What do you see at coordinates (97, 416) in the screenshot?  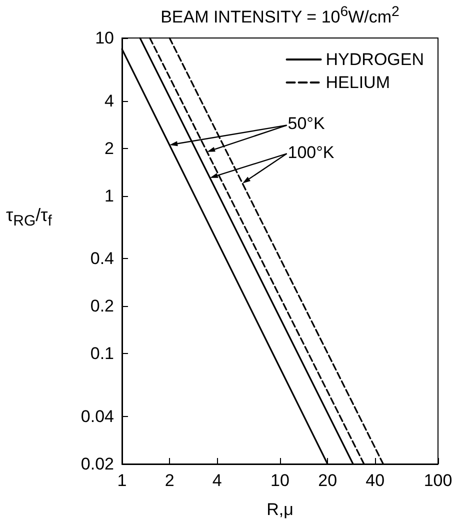 I see `y-tick-label: 0.04` at bounding box center [97, 416].